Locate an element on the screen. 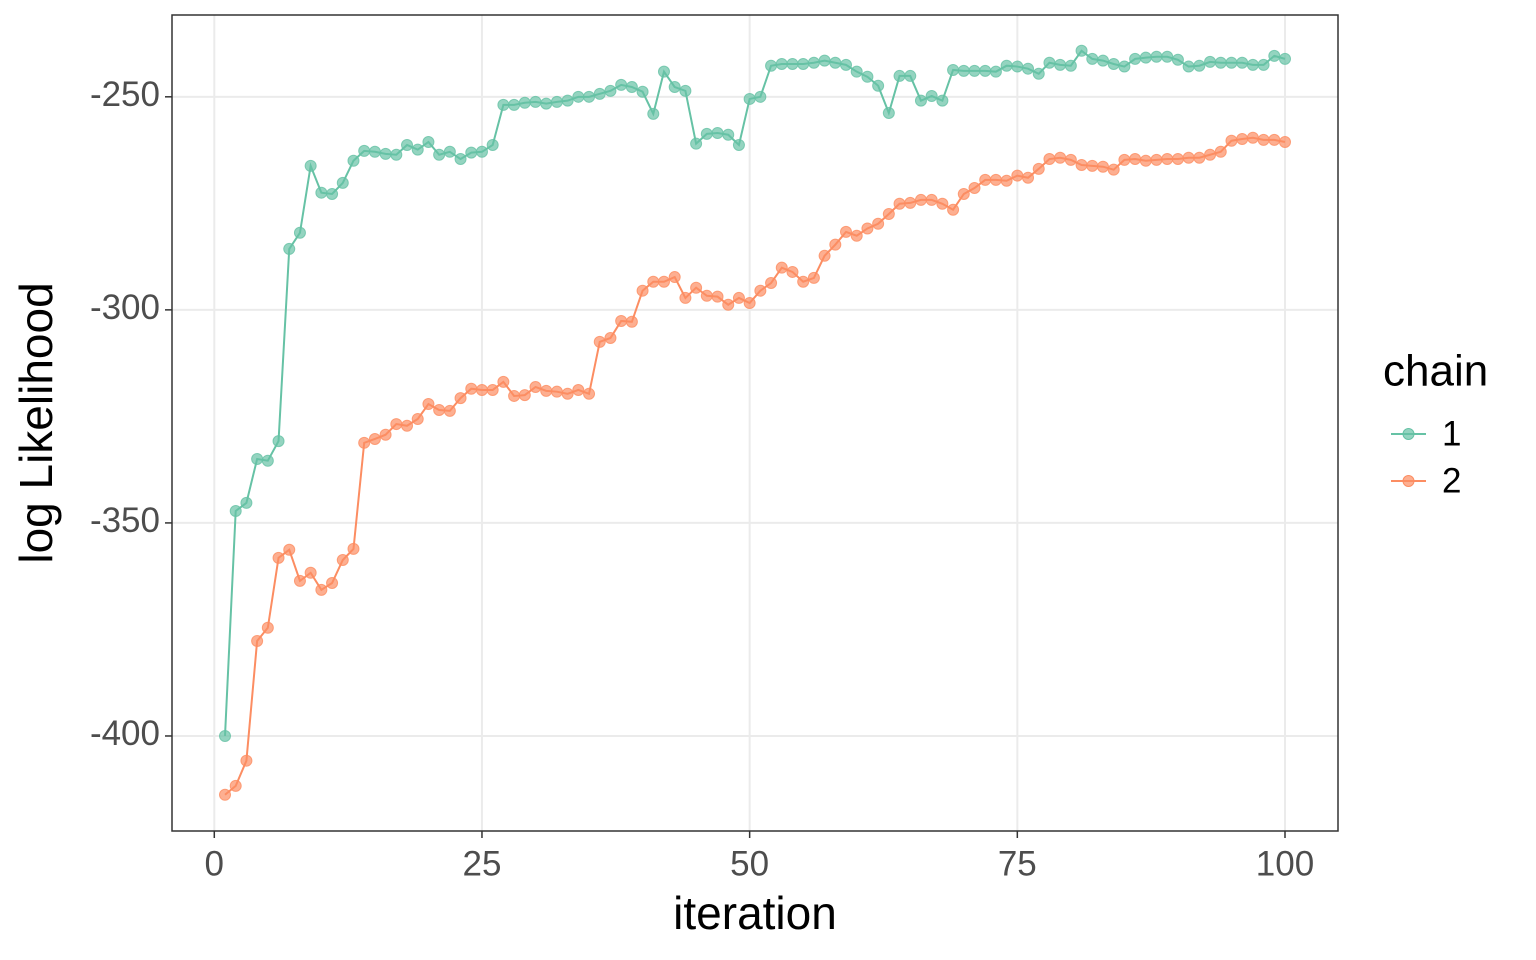  y-tick-label: -350 is located at coordinates (125, 520).